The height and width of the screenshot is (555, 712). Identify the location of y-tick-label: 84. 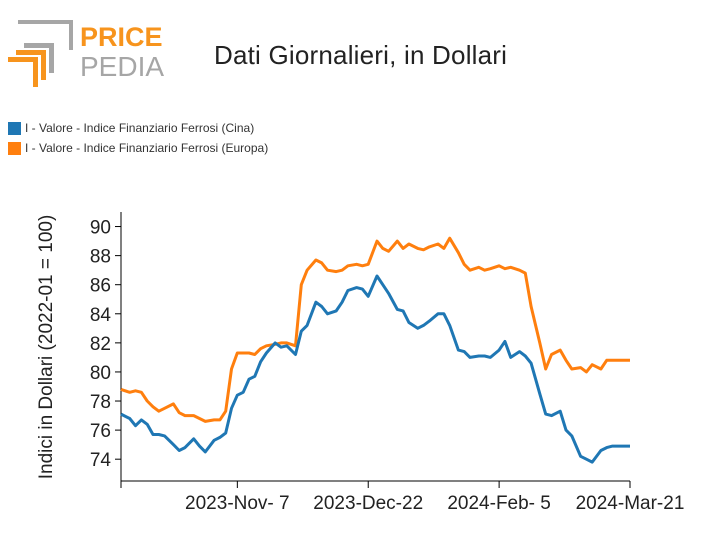
(101, 315).